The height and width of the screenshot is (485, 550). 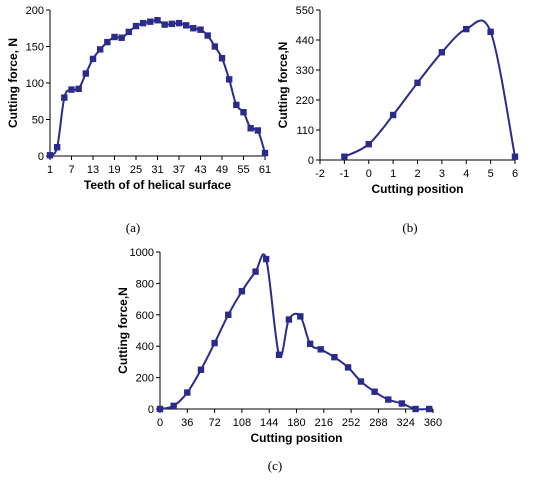 I want to click on x-tick-label: 36, so click(x=187, y=423).